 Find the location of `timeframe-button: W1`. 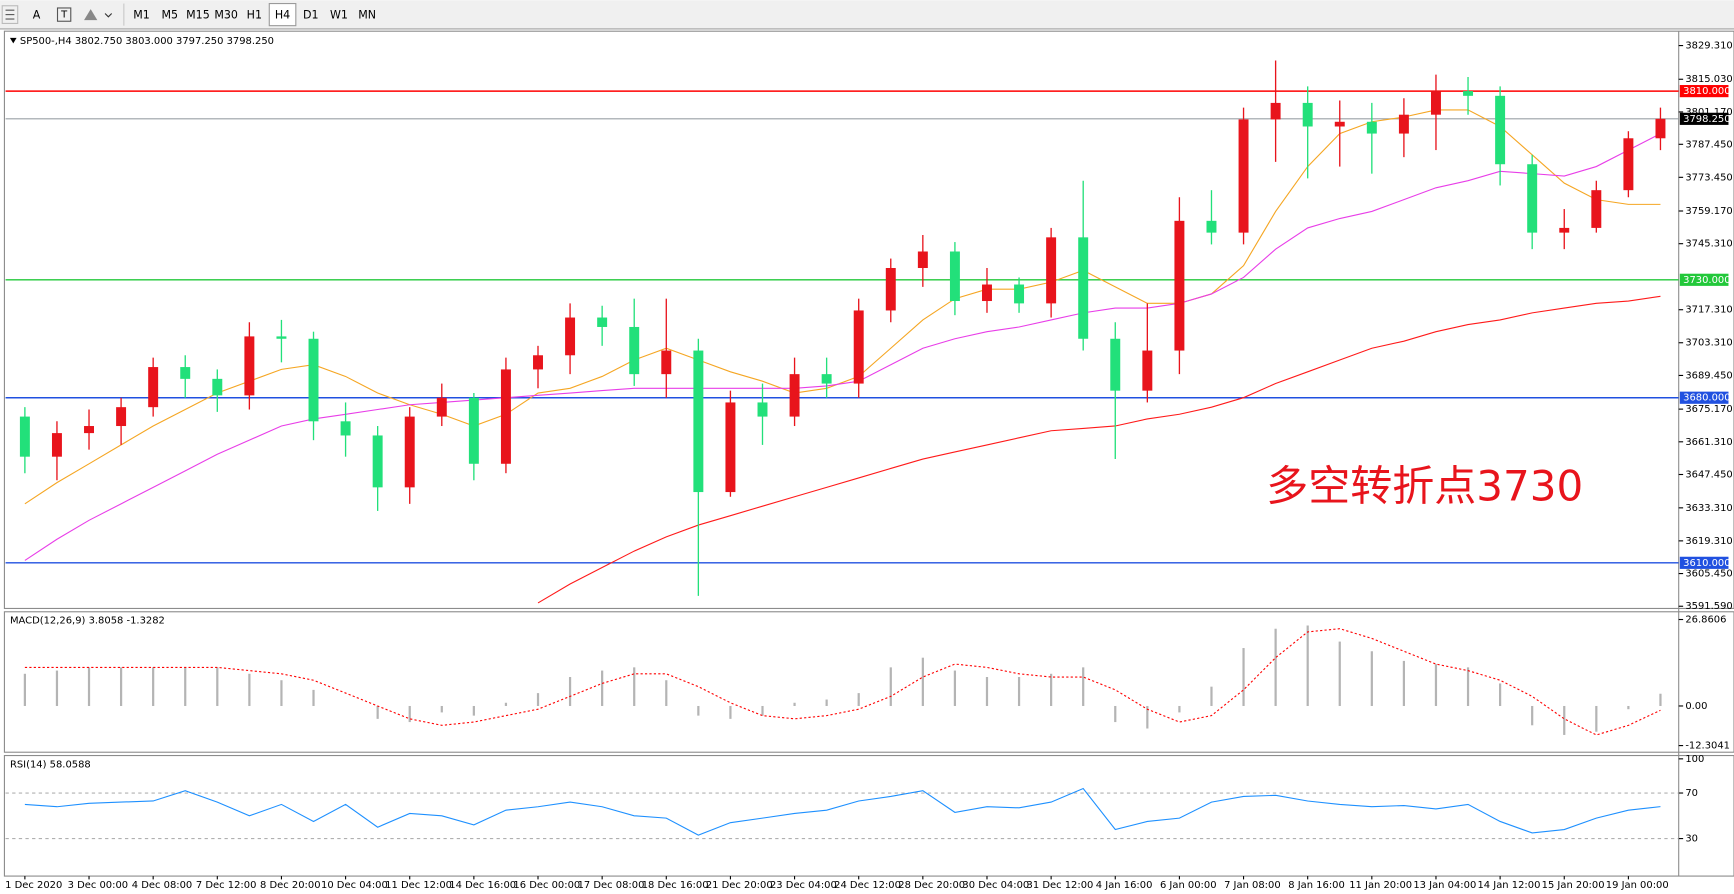

timeframe-button: W1 is located at coordinates (339, 15).